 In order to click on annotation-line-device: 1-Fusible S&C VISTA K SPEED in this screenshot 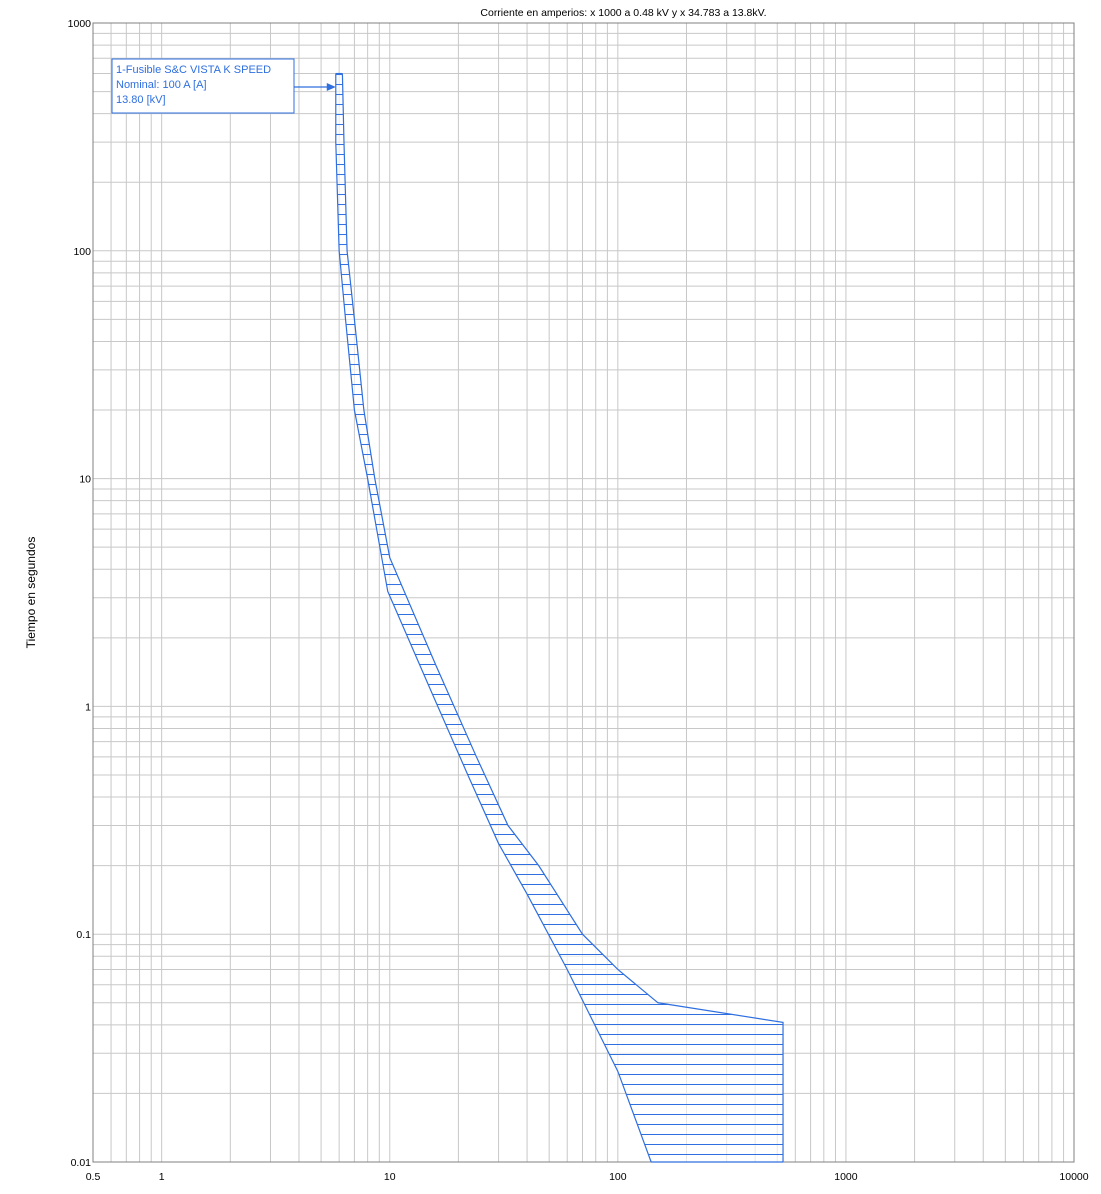, I will do `click(193, 70)`.